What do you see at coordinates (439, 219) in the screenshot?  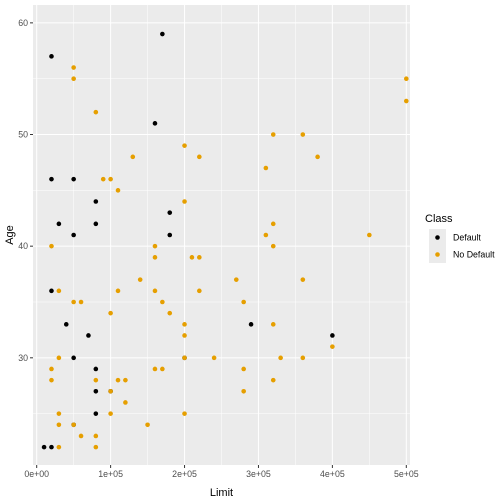 I see `legend-title: Class` at bounding box center [439, 219].